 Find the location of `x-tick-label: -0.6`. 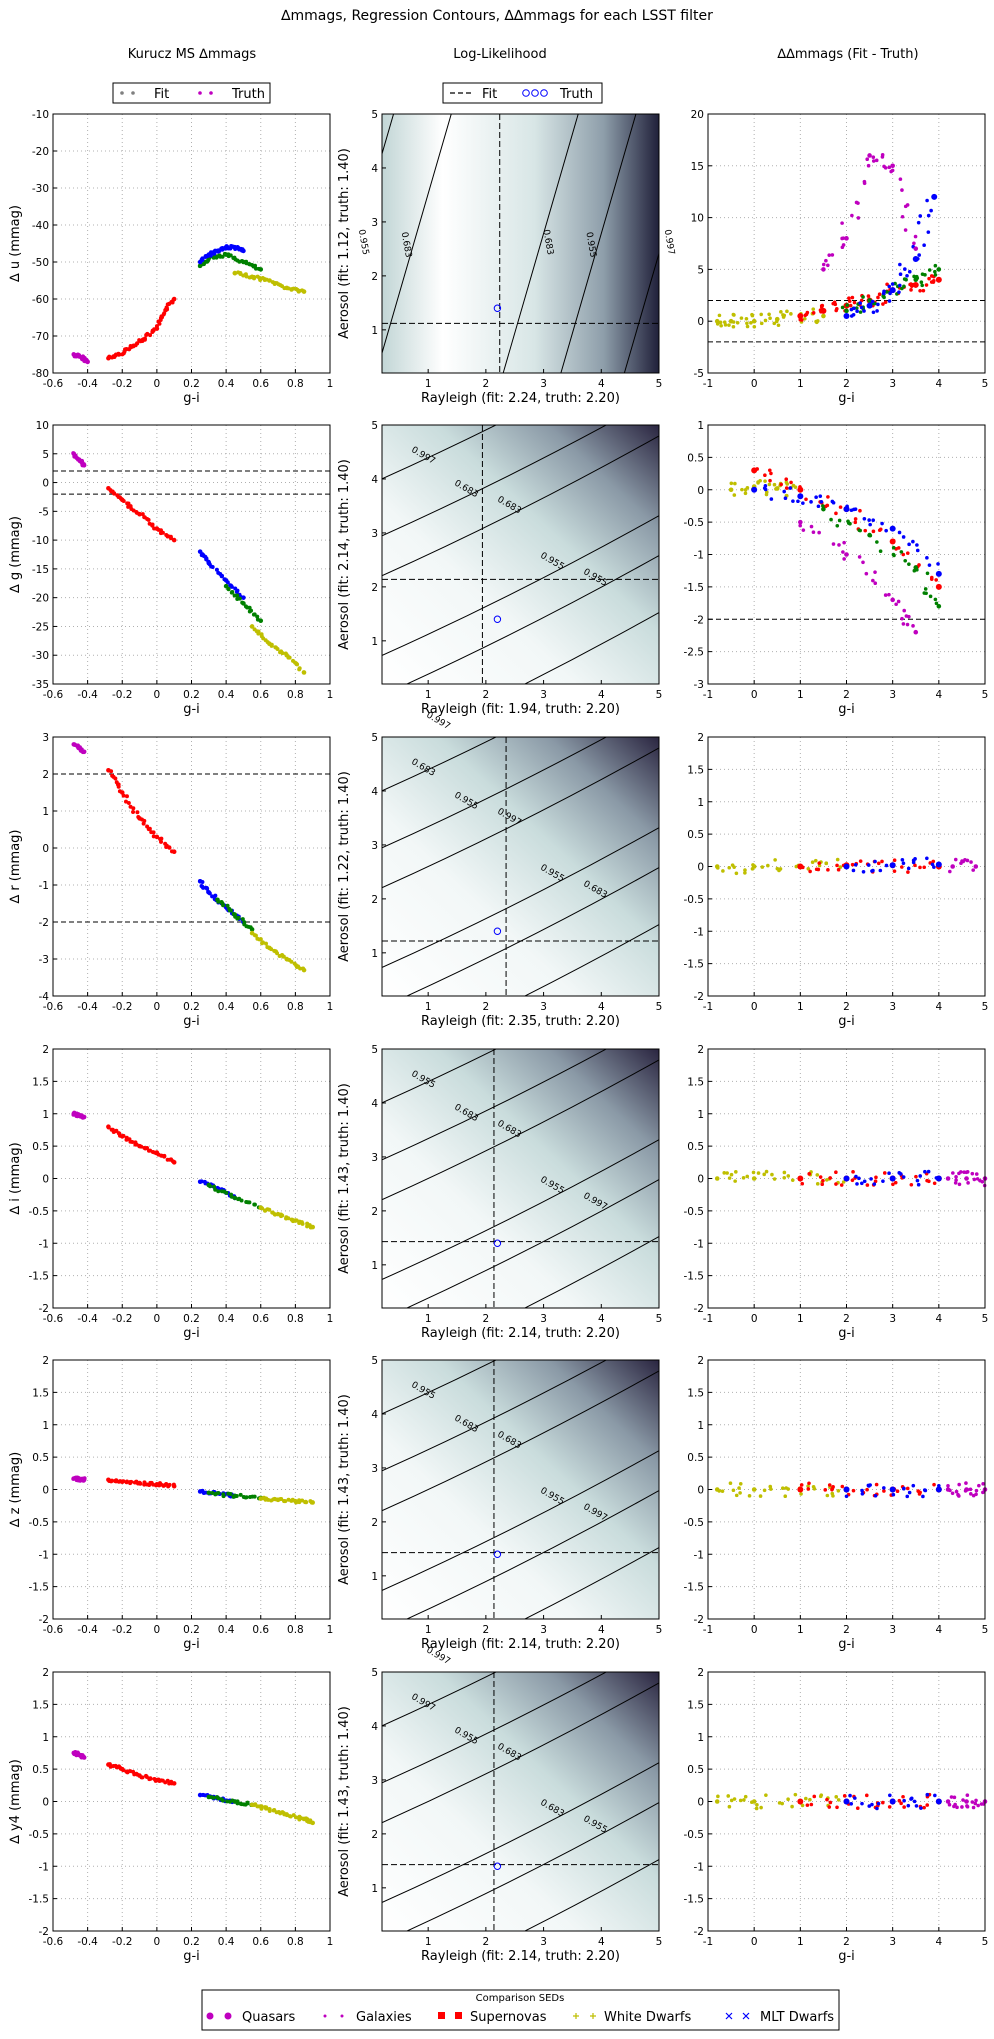

x-tick-label: -0.6 is located at coordinates (53, 384).